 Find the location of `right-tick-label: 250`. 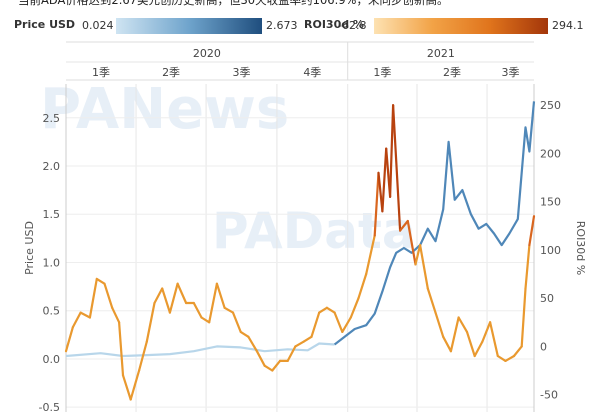

right-tick-label: 250 is located at coordinates (550, 105).